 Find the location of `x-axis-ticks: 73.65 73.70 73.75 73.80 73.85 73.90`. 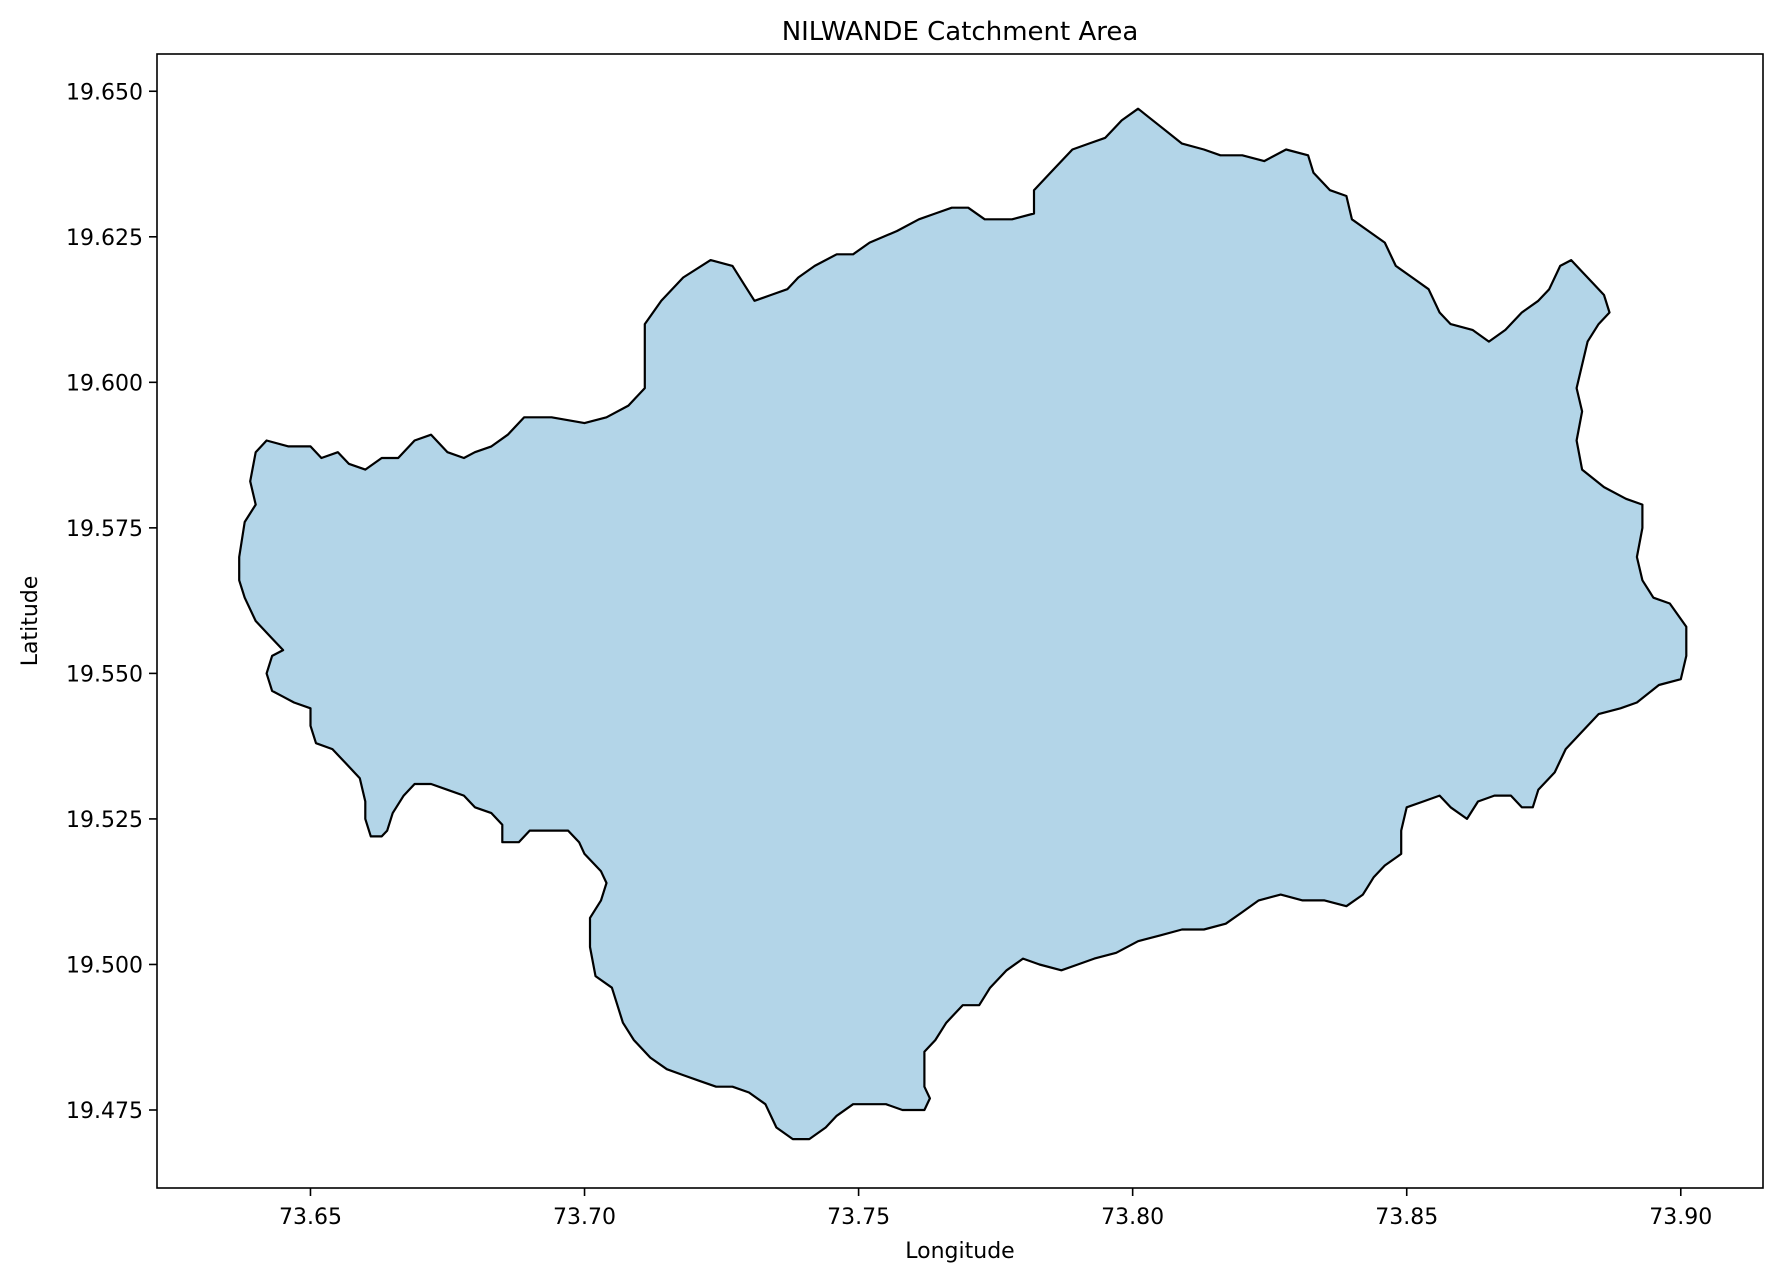

x-axis-ticks: 73.65 73.70 73.75 73.80 73.85 73.90 is located at coordinates (995, 1209).